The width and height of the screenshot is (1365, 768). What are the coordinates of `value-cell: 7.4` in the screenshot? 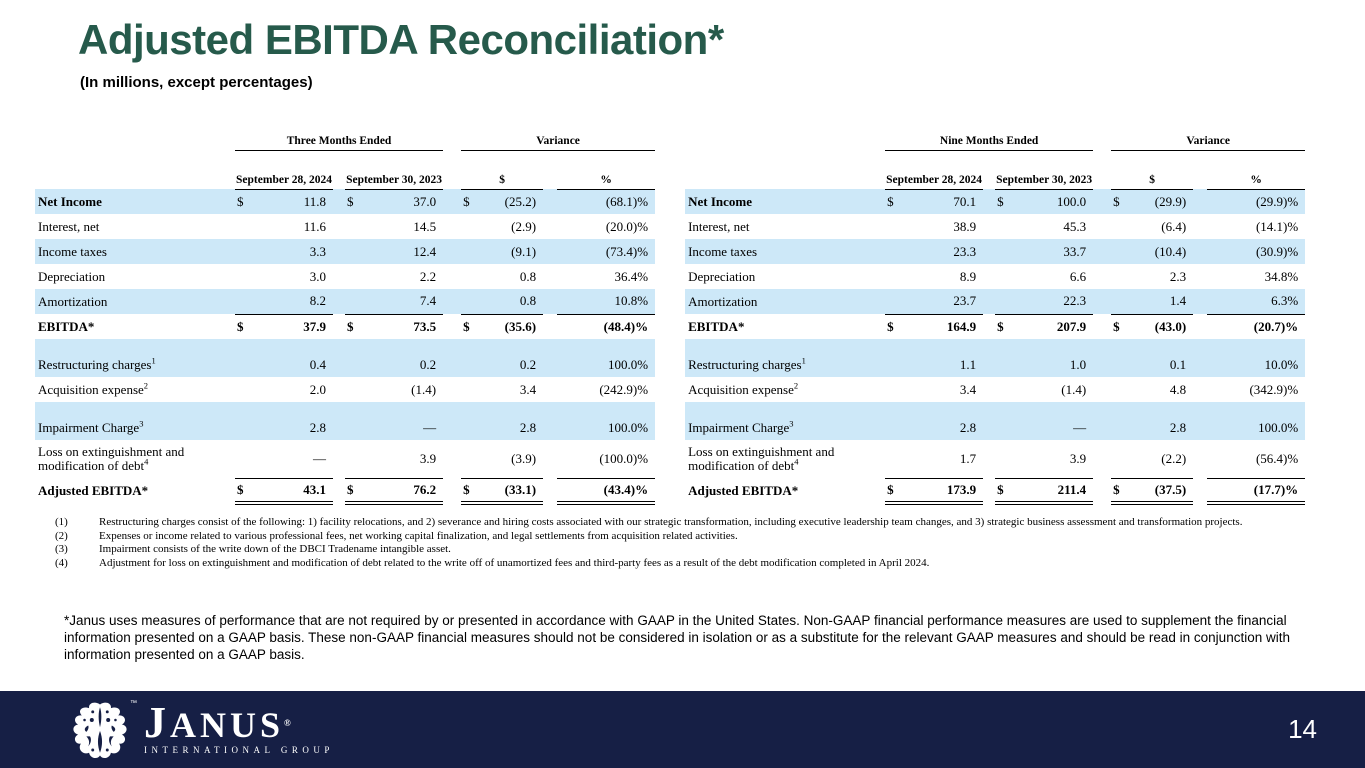 It's located at (402, 302).